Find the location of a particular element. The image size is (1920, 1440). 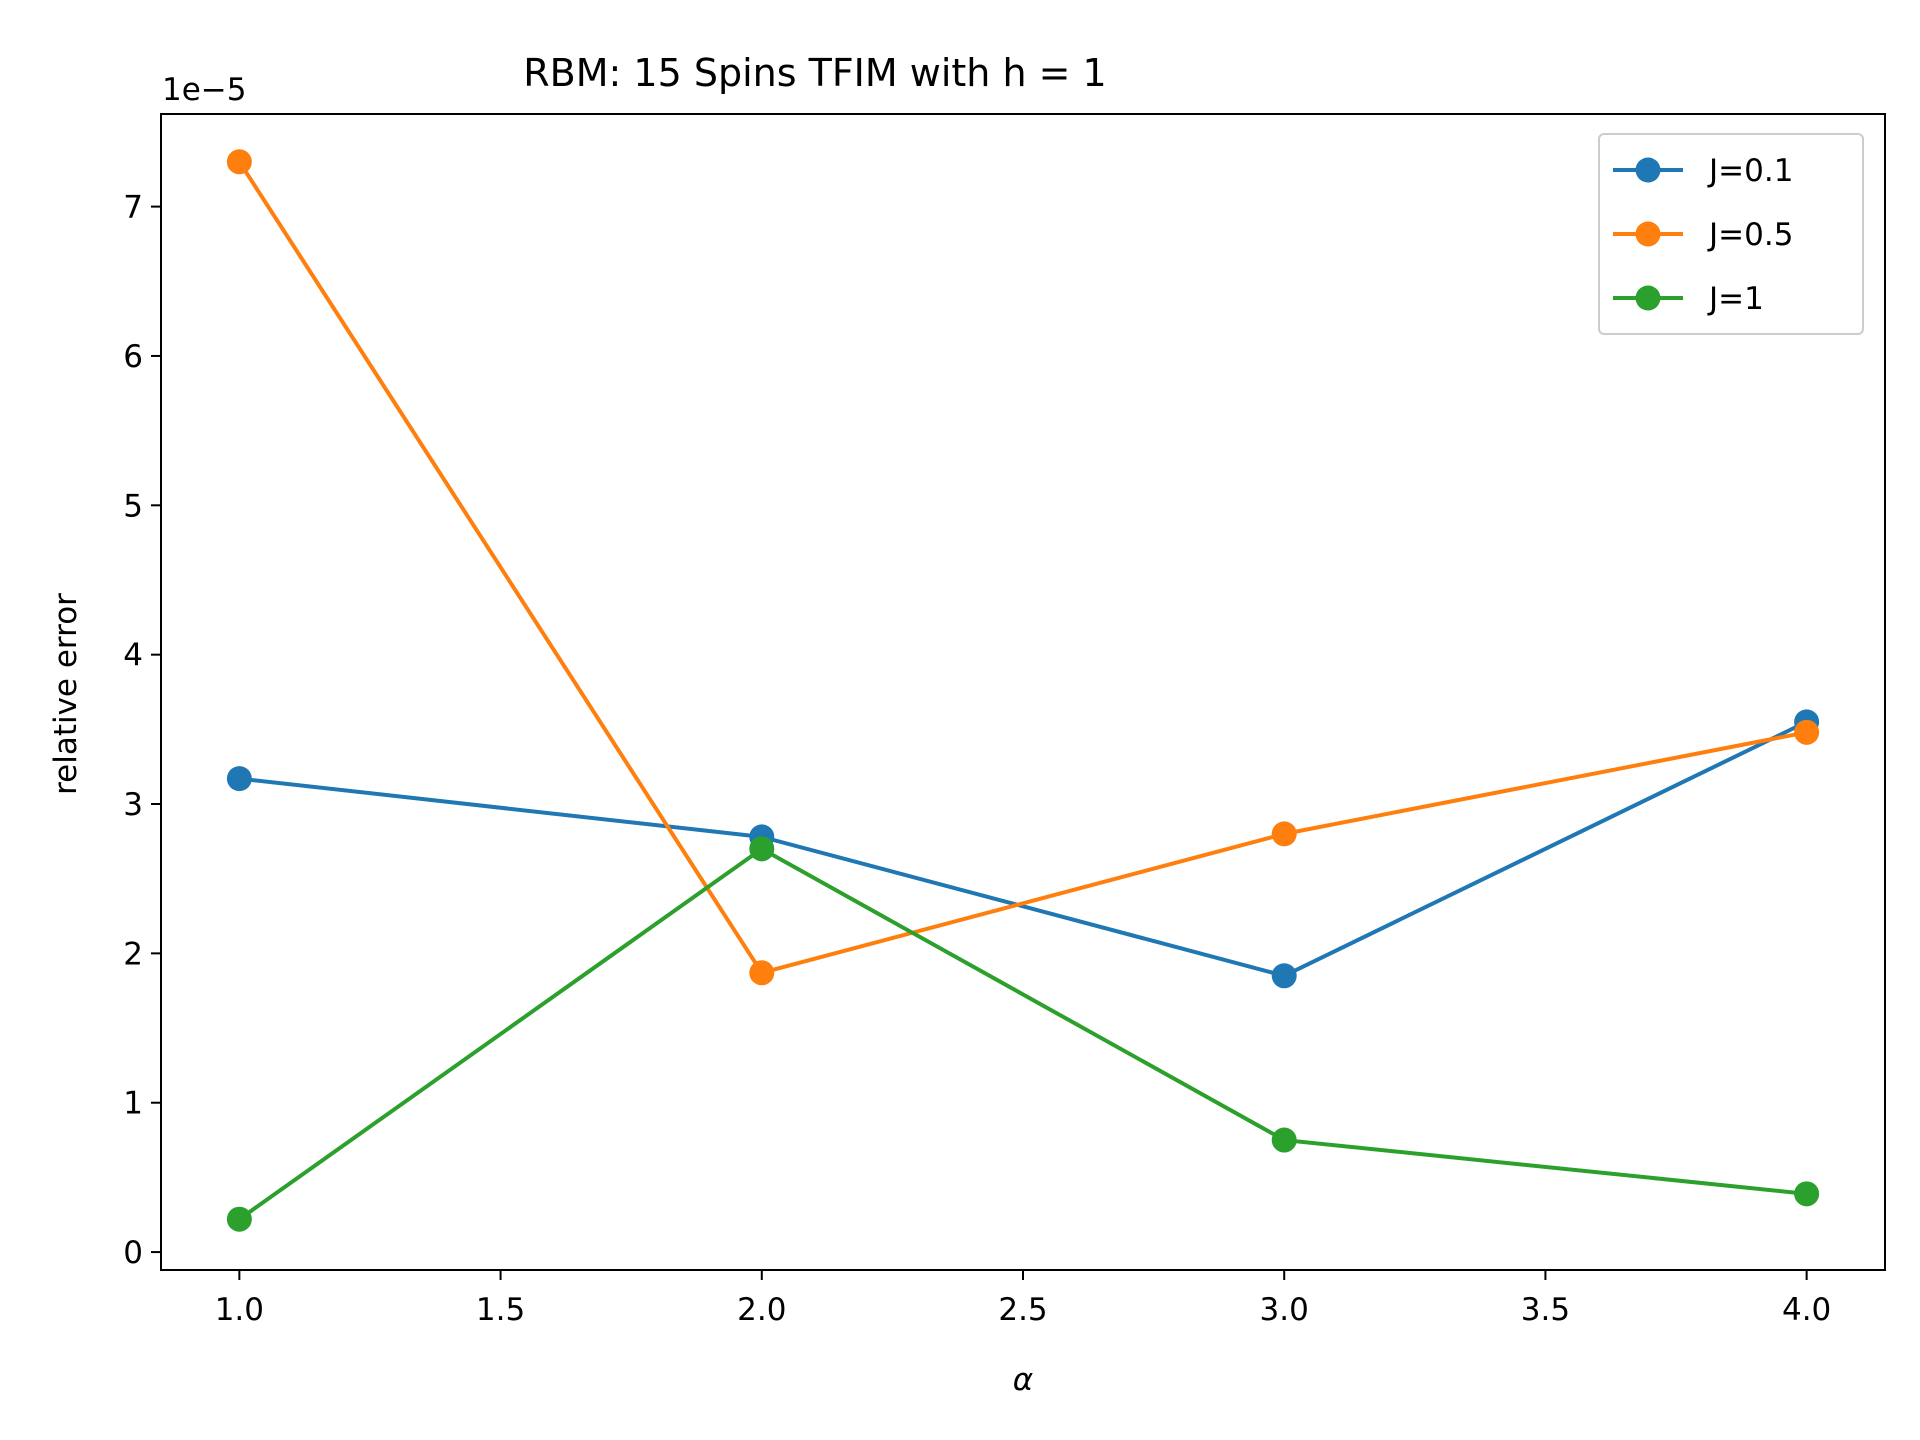

legend: J=0.1 J=0.5 J=1 is located at coordinates (1731, 234).